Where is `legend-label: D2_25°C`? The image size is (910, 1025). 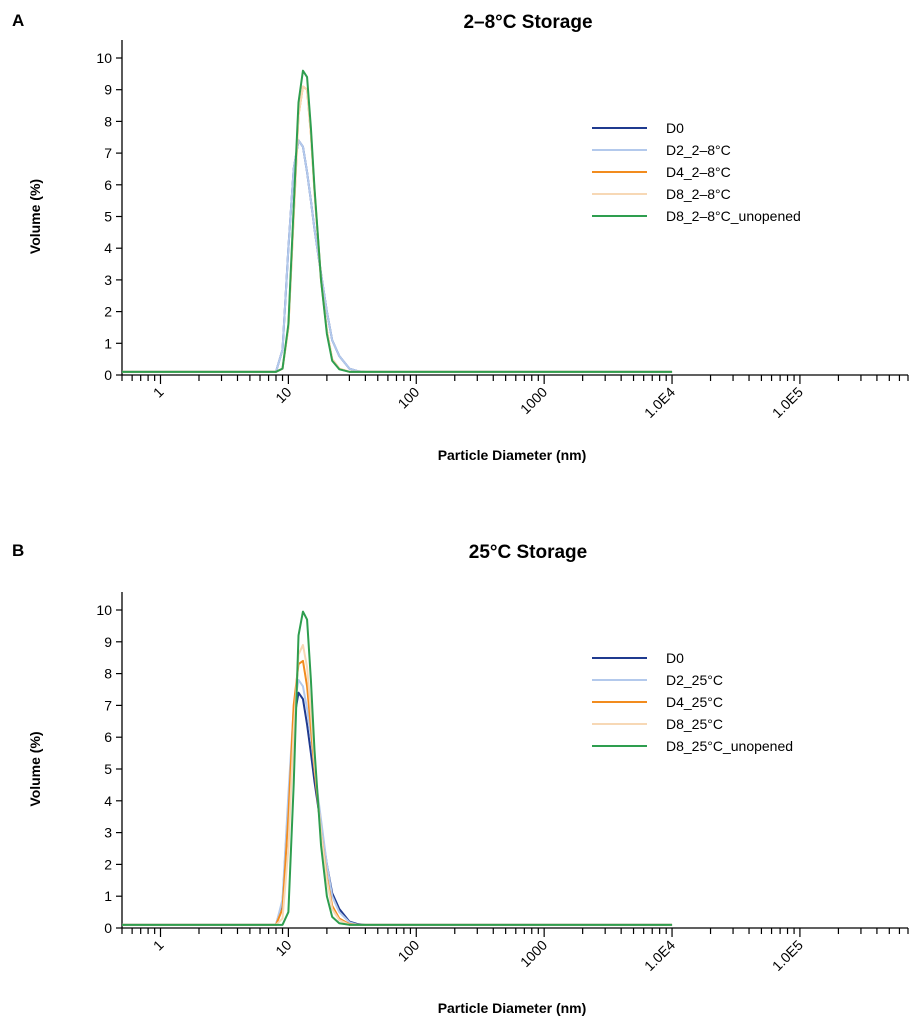 legend-label: D2_25°C is located at coordinates (694, 680).